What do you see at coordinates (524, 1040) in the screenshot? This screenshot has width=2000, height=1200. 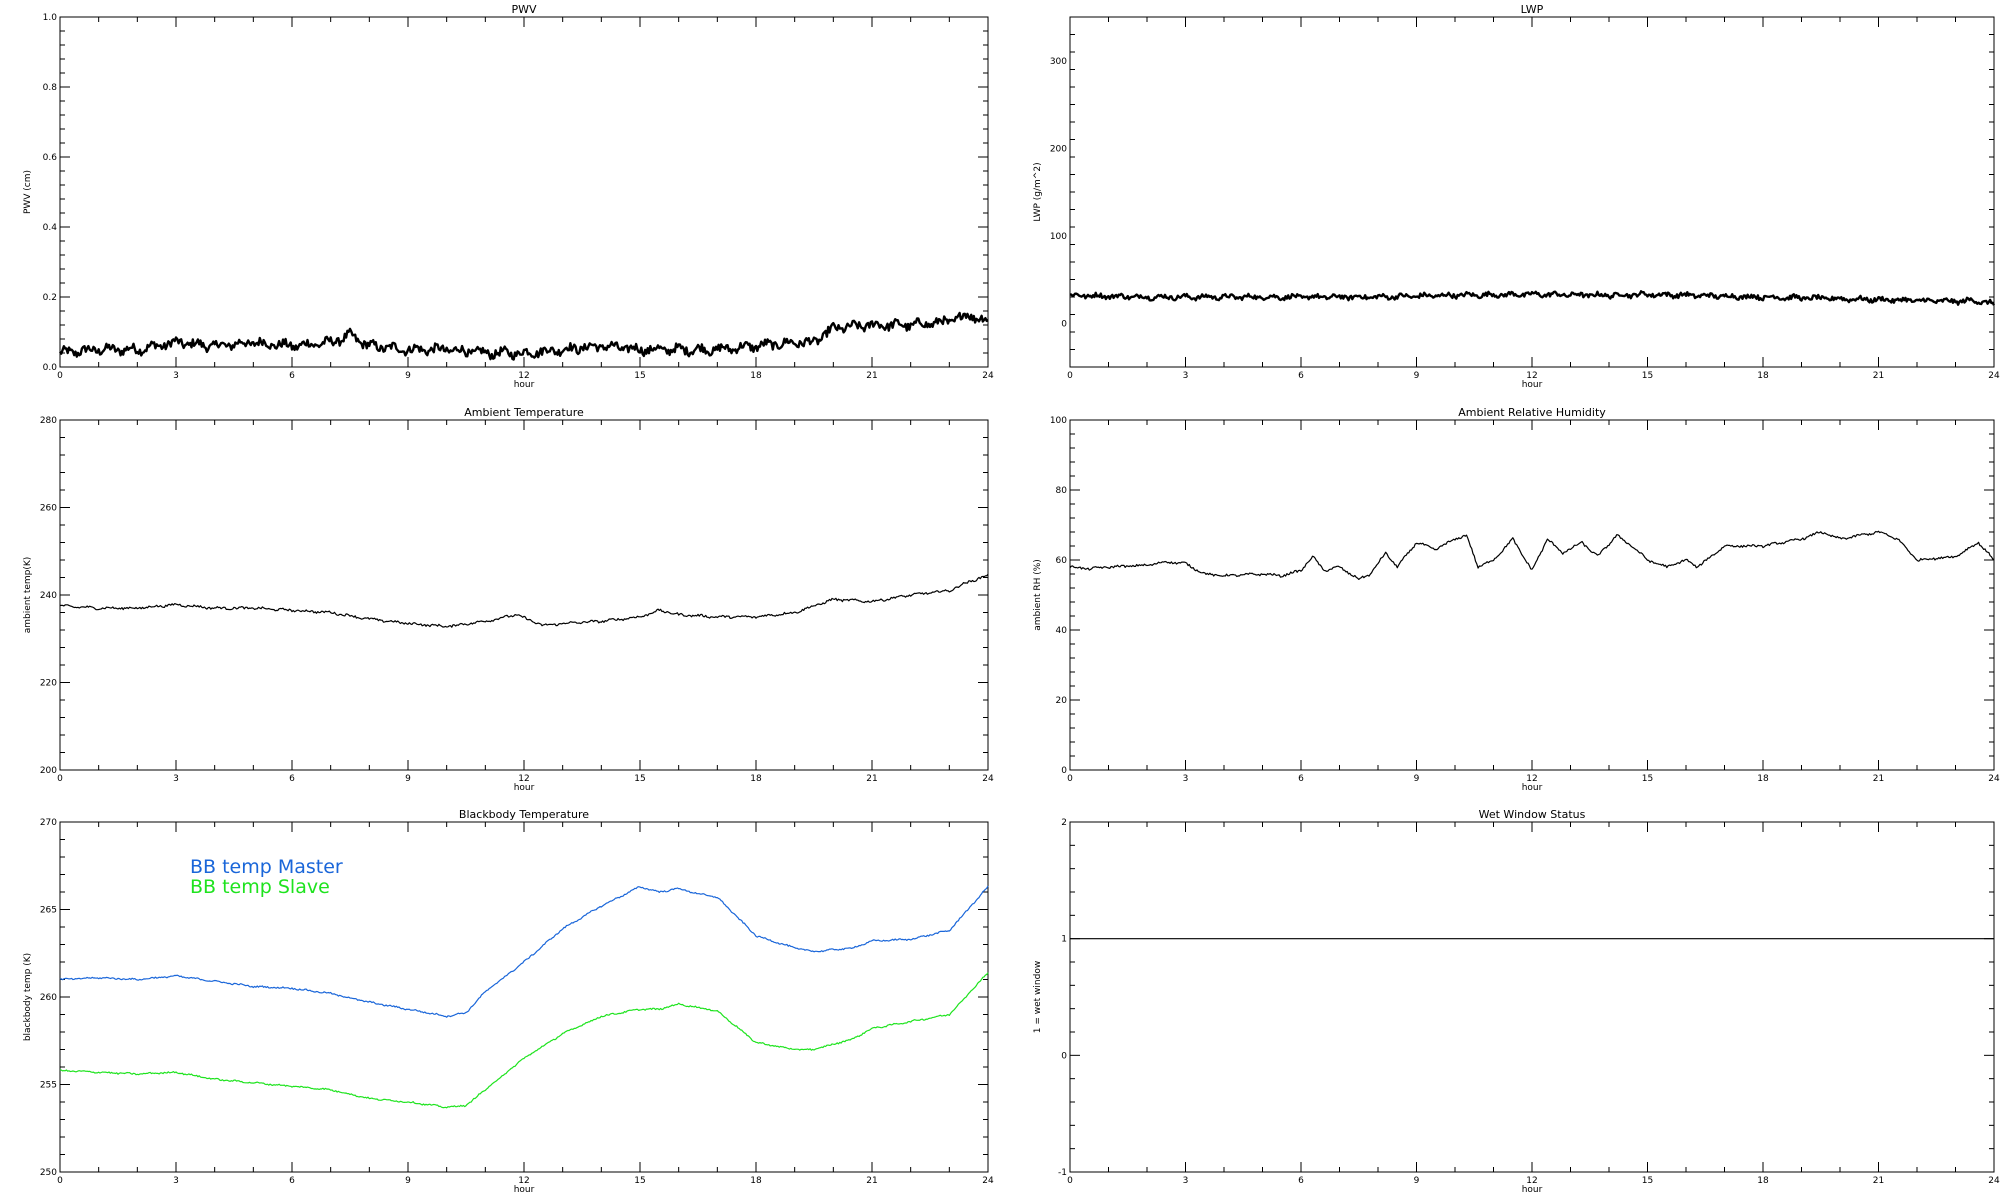 I see `blackbody-temperature-series-line-bb-temp-slave` at bounding box center [524, 1040].